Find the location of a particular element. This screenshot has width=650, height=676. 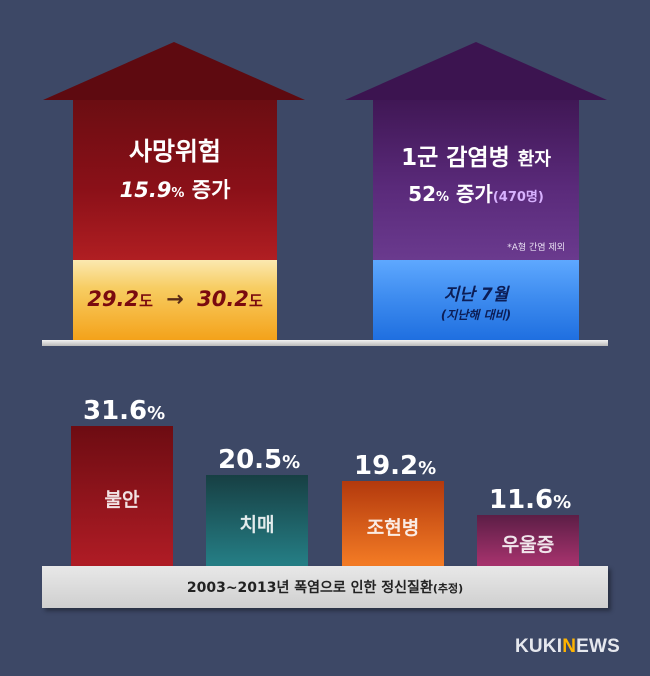

bar-category-label: 치매 is located at coordinates (257, 524).